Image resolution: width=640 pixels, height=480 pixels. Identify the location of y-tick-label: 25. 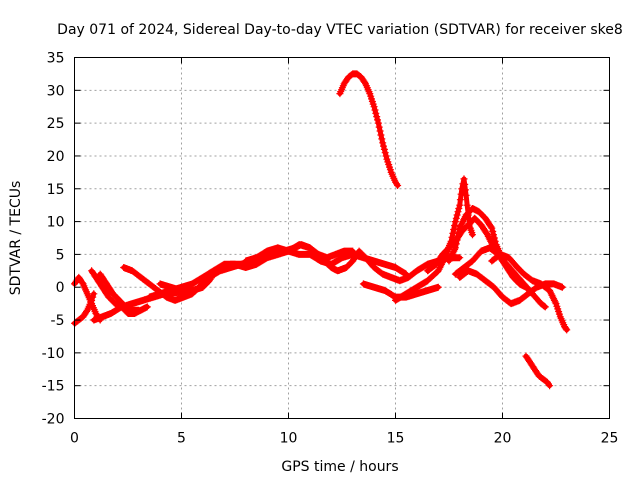
(56, 124).